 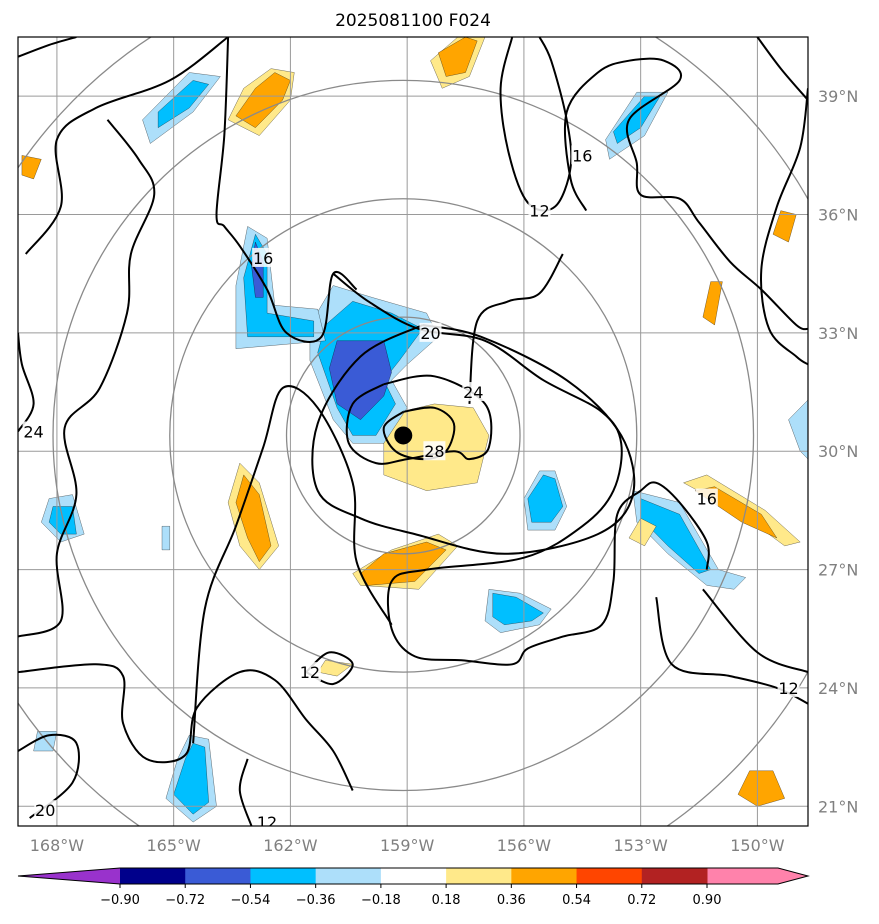 What do you see at coordinates (838, 806) in the screenshot?
I see `latitude-label: 21°N` at bounding box center [838, 806].